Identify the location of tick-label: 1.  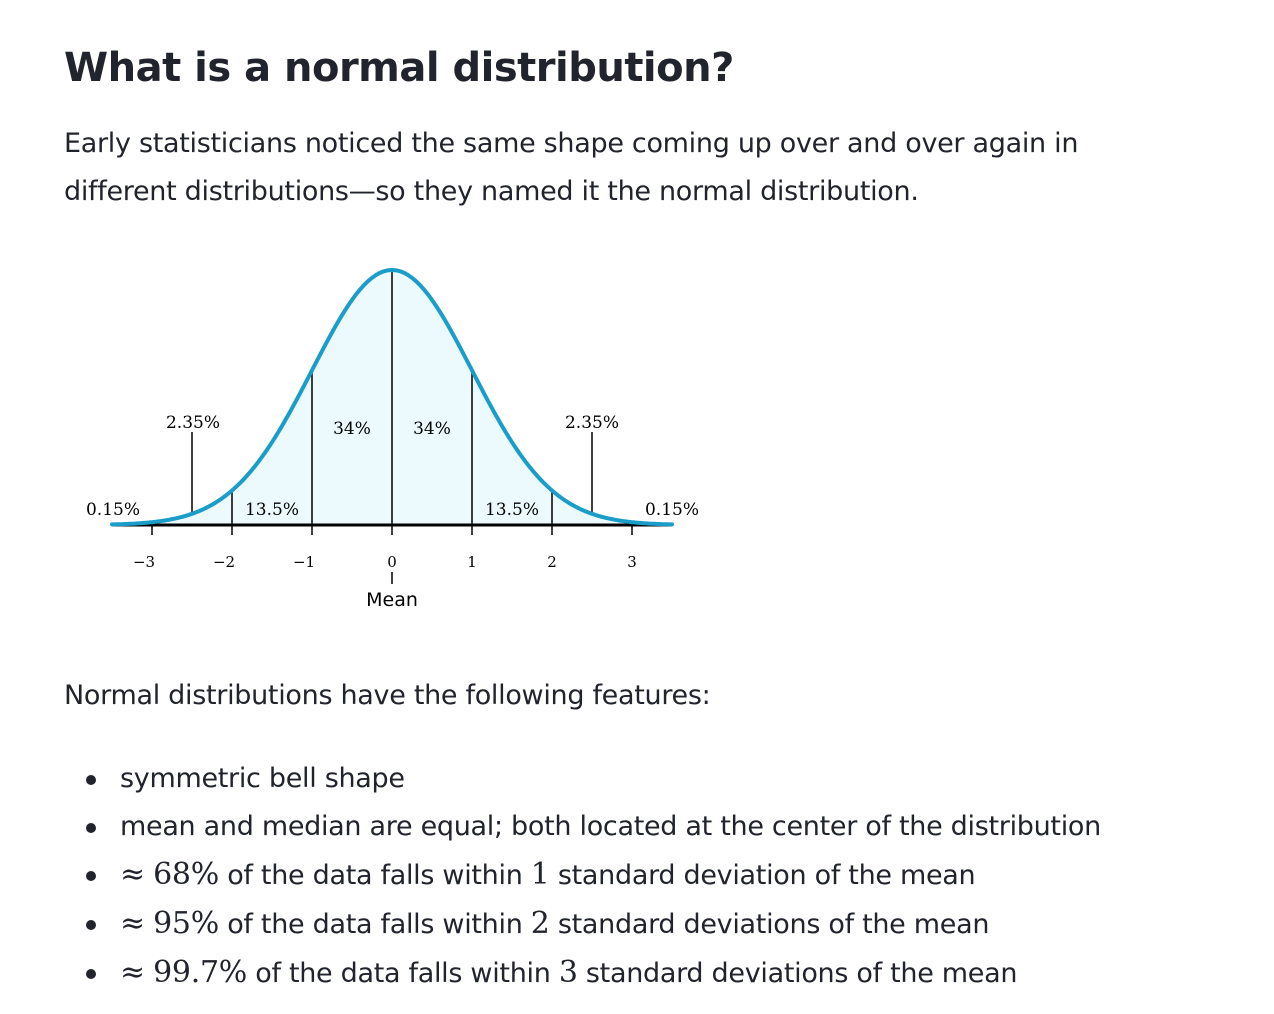
(472, 562).